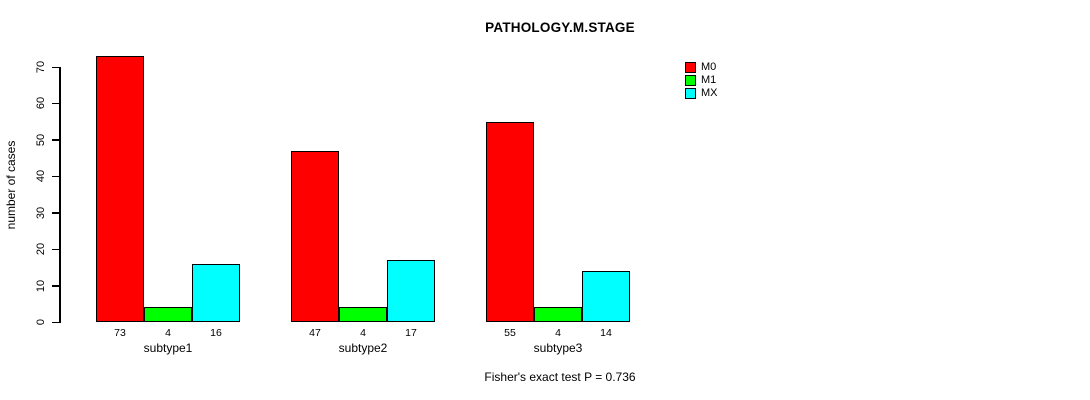 The height and width of the screenshot is (400, 1090). Describe the element at coordinates (606, 333) in the screenshot. I see `bar-value-label: 14` at that location.